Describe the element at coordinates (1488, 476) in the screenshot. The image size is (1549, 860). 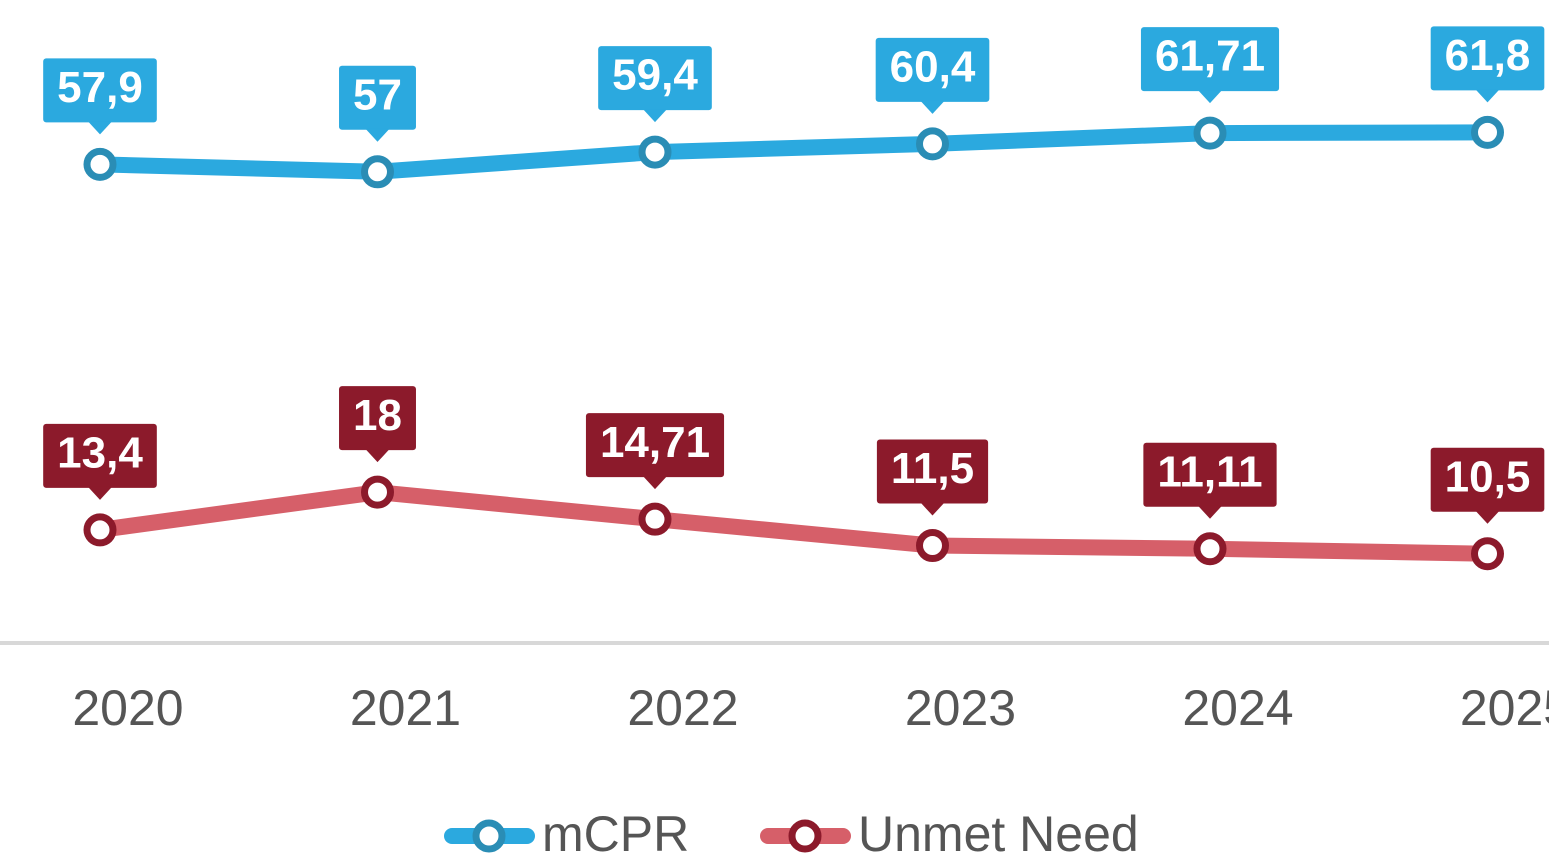
I see `data-label-text: 10,5` at that location.